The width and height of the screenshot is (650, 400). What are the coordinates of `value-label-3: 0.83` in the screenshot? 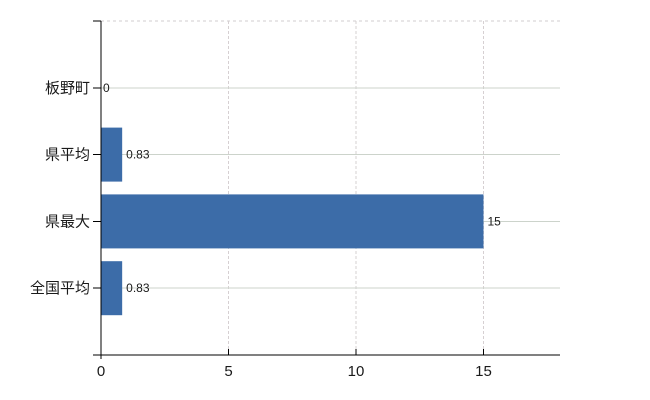 It's located at (138, 288).